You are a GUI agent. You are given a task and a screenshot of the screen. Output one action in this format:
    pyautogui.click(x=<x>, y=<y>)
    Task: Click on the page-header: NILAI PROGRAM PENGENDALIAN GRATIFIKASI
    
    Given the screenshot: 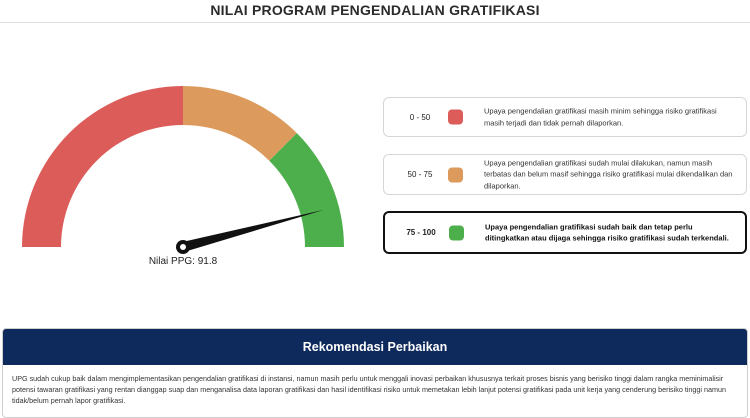 What is the action you would take?
    pyautogui.click(x=375, y=11)
    